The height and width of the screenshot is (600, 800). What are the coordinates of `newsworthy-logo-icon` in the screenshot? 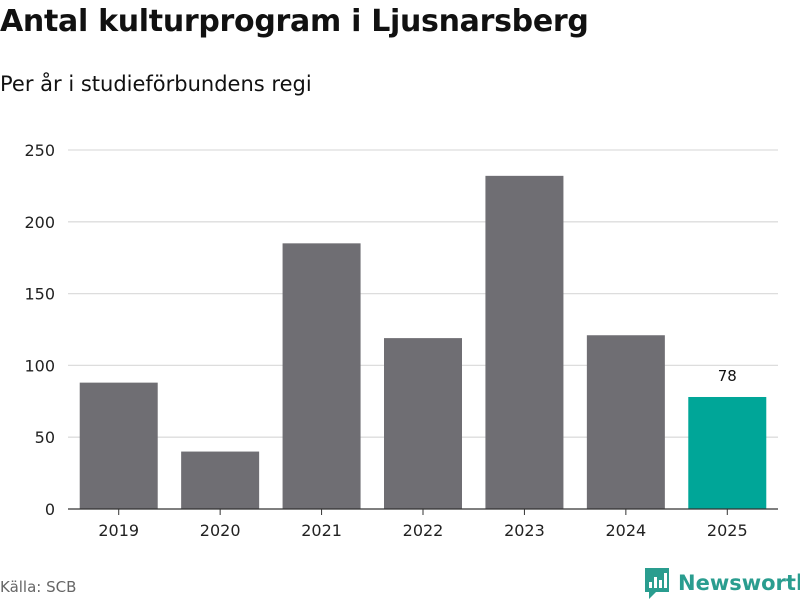 It's located at (657, 583).